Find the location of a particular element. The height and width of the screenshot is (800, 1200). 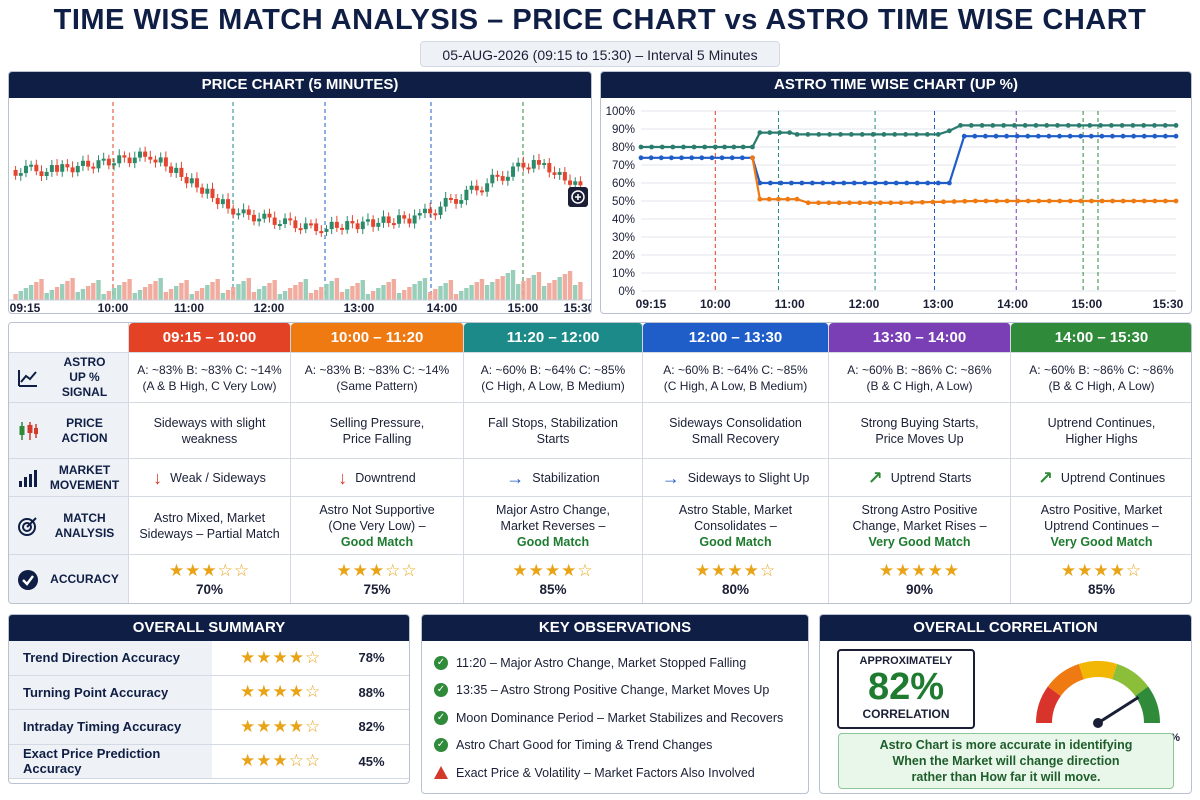

correlation-value: 82% is located at coordinates (906, 687).